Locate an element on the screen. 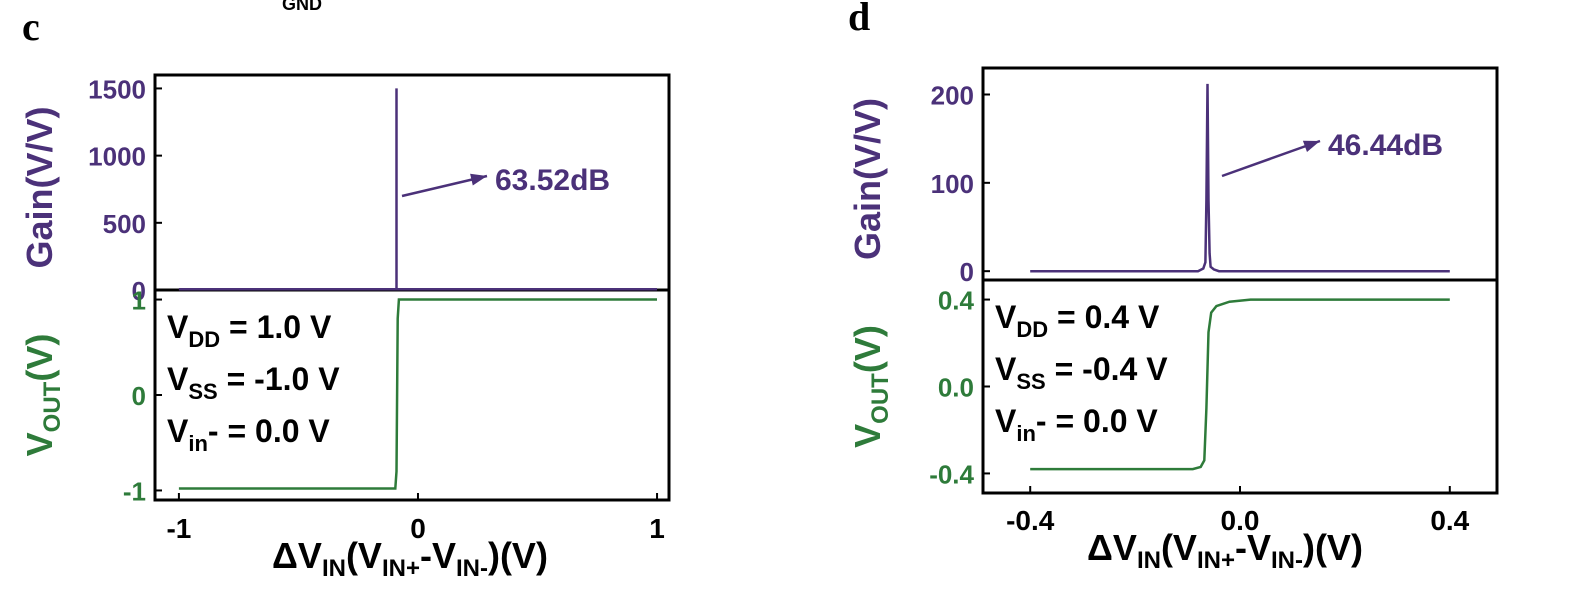 The image size is (1590, 604). condition-label: VSS = -1.0 V is located at coordinates (253, 382).